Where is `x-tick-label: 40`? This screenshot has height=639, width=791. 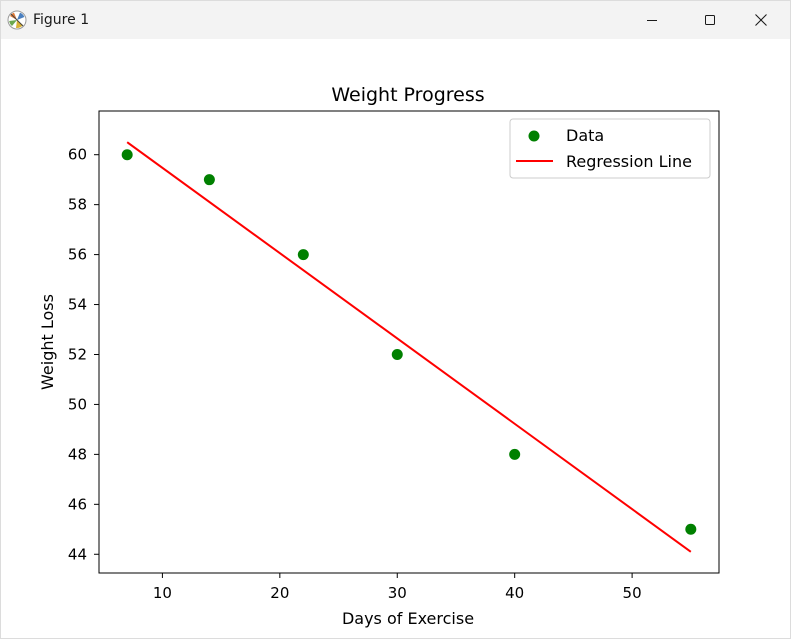 x-tick-label: 40 is located at coordinates (514, 593).